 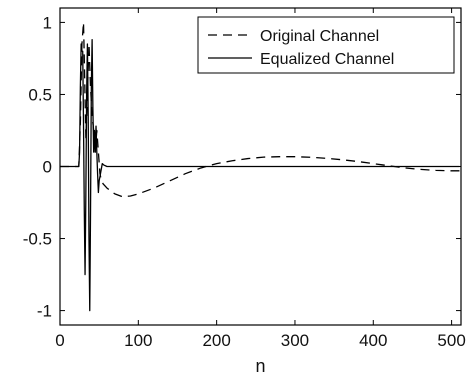 I want to click on y-tick-label: 1, so click(x=47, y=22).